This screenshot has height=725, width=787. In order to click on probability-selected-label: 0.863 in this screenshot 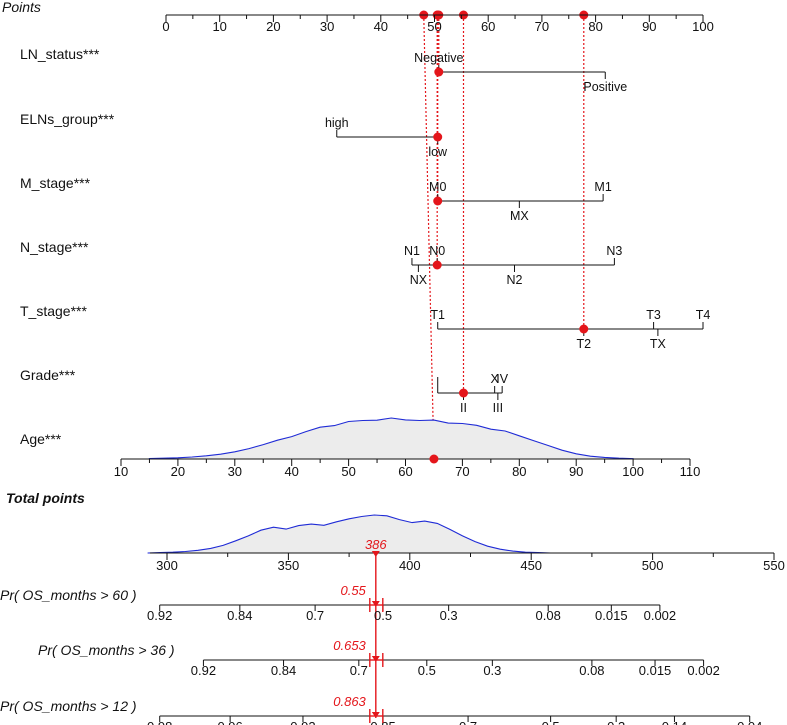, I will do `click(349, 701)`.